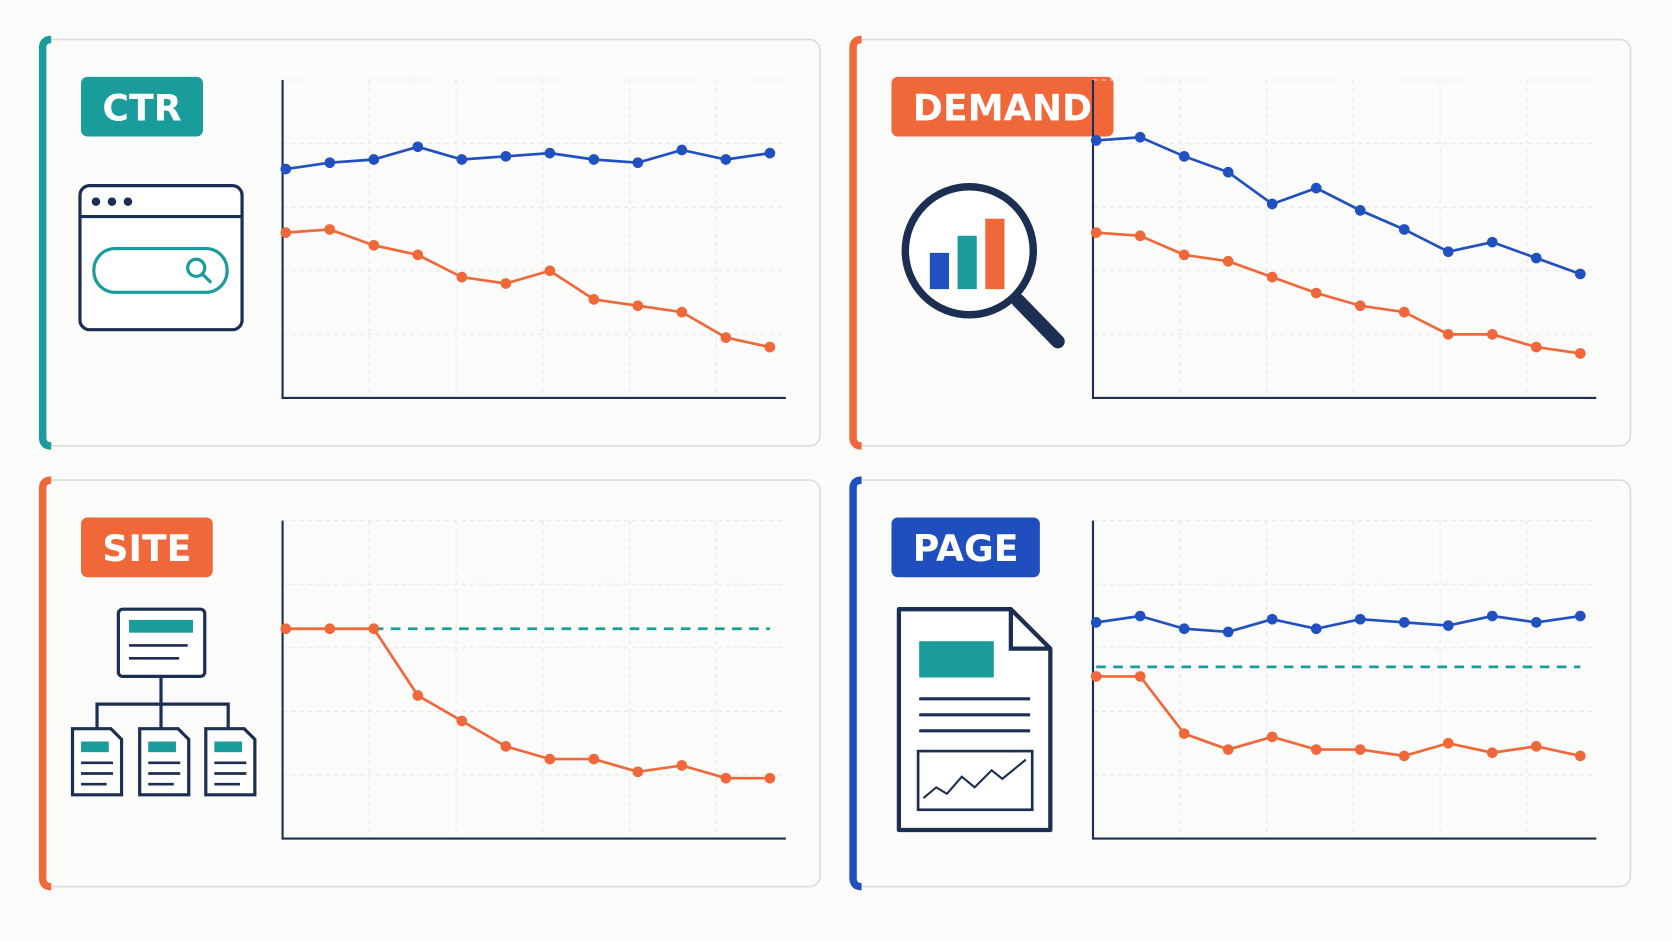  I want to click on sitemap-icon, so click(163, 702).